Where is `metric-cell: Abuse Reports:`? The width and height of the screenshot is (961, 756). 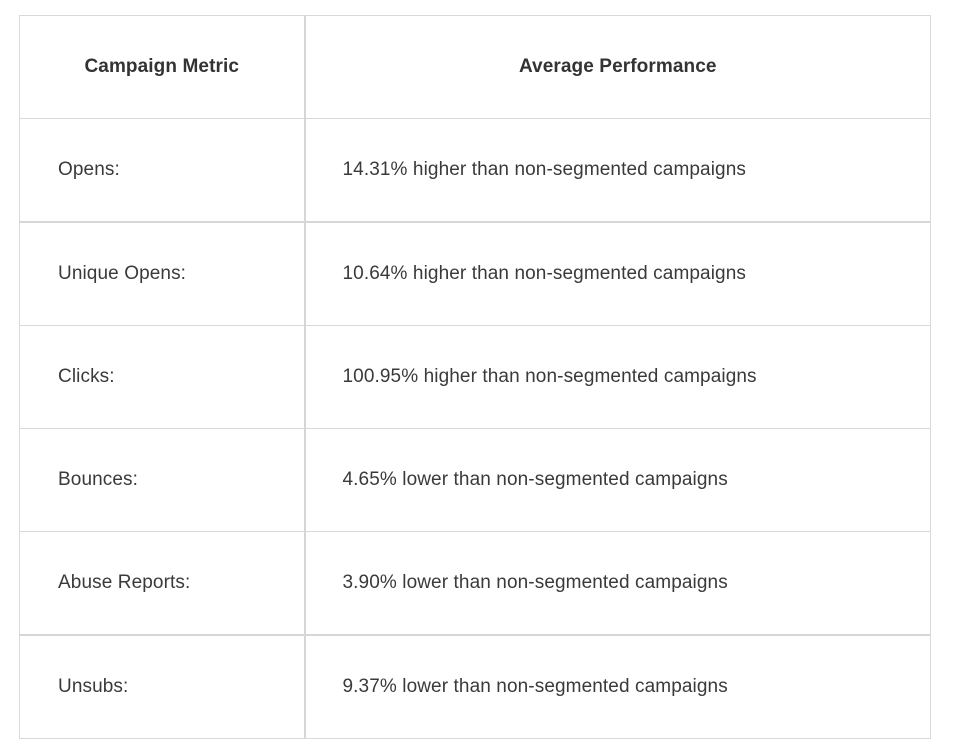
metric-cell: Abuse Reports: is located at coordinates (162, 583).